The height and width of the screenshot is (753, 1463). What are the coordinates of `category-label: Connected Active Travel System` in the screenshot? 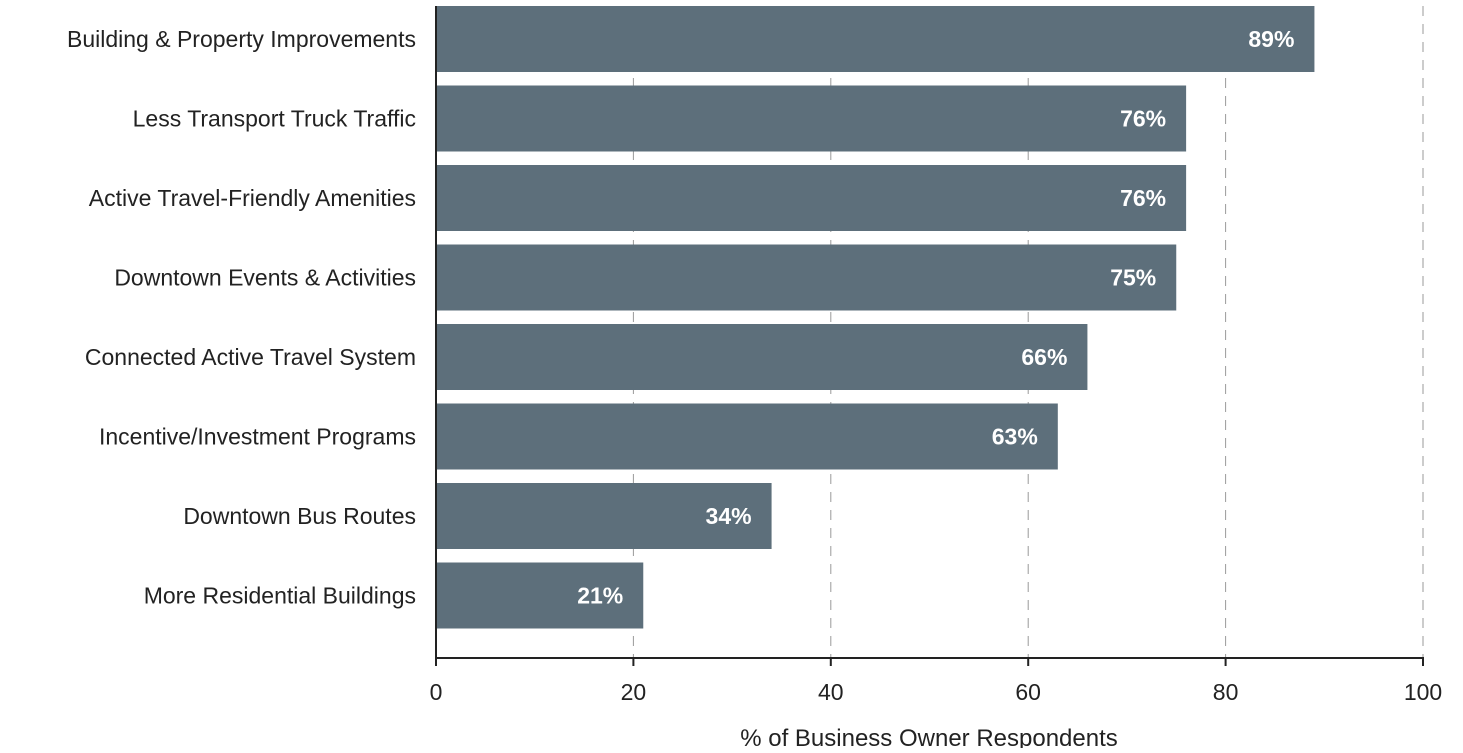 It's located at (250, 357).